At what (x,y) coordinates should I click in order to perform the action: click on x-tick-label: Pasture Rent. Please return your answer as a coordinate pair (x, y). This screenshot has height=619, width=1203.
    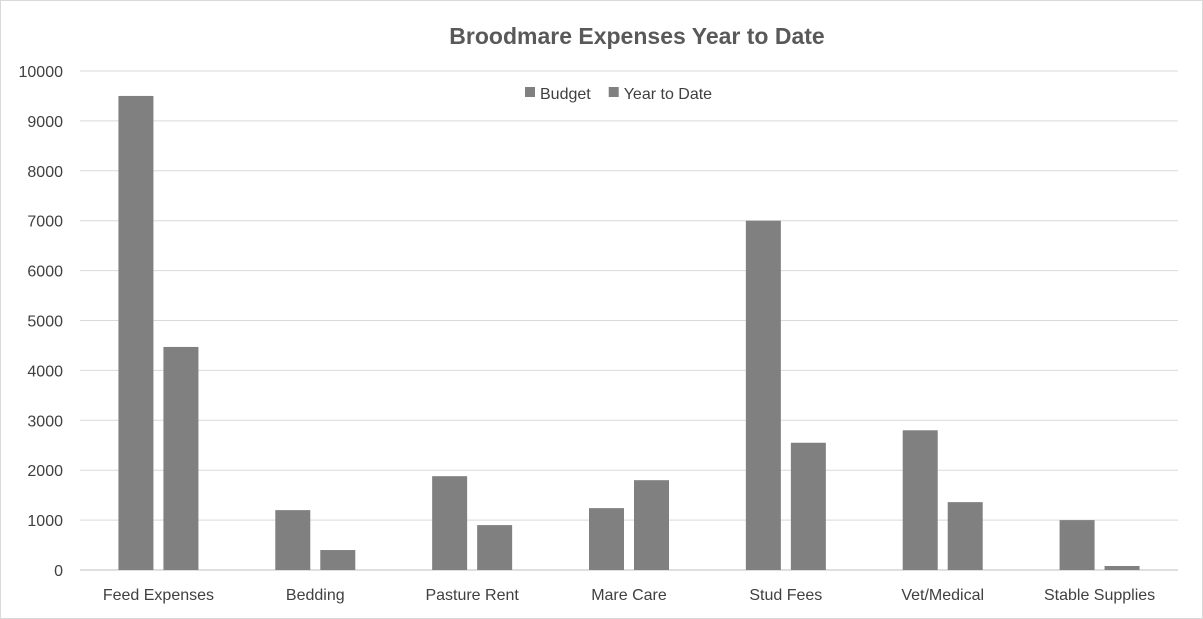
    Looking at the image, I should click on (472, 595).